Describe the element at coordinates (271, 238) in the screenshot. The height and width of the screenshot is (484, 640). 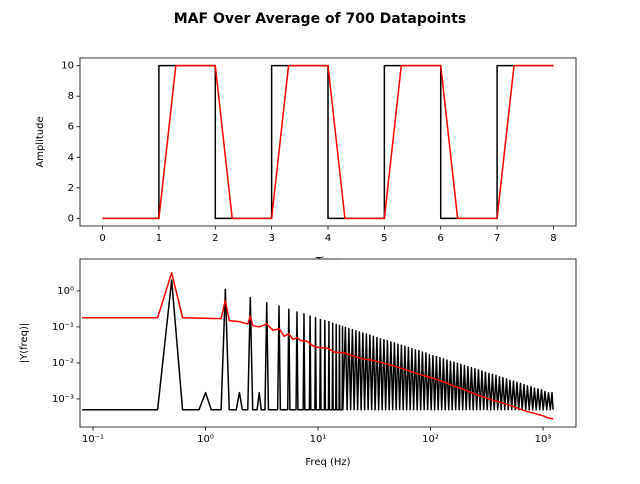
I see `x-tick-label: 3` at that location.